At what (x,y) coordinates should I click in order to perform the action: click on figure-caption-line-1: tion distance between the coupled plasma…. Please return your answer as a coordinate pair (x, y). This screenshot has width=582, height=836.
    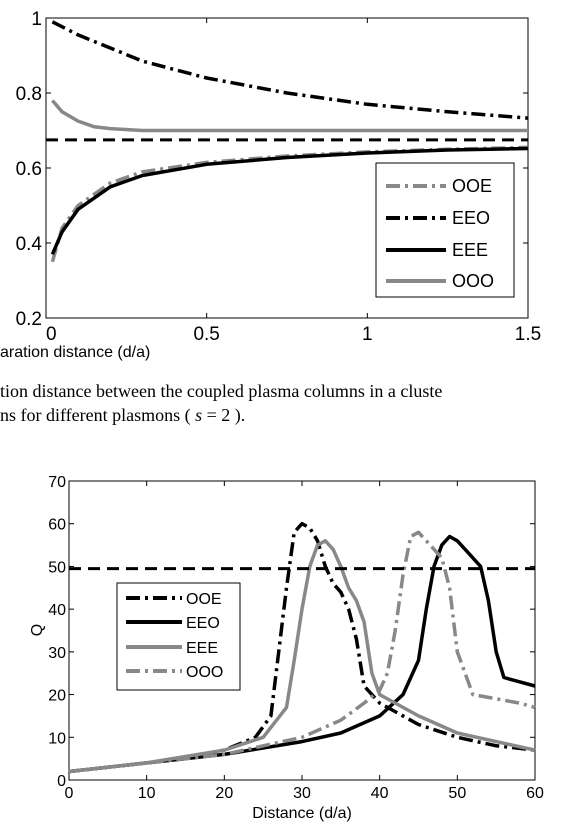
    Looking at the image, I should click on (221, 391).